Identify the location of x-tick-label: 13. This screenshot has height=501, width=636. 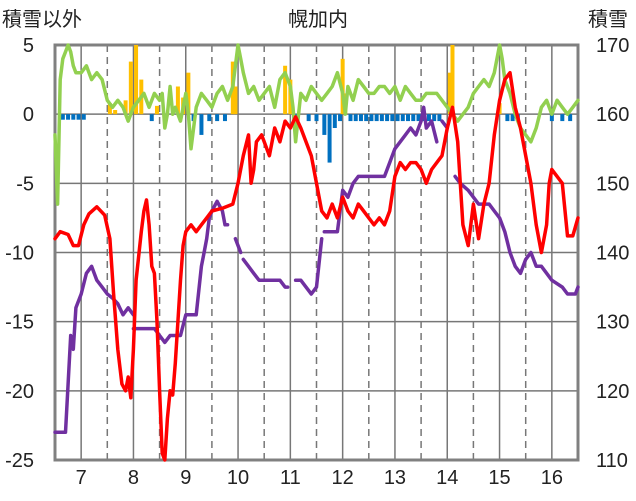
(395, 478).